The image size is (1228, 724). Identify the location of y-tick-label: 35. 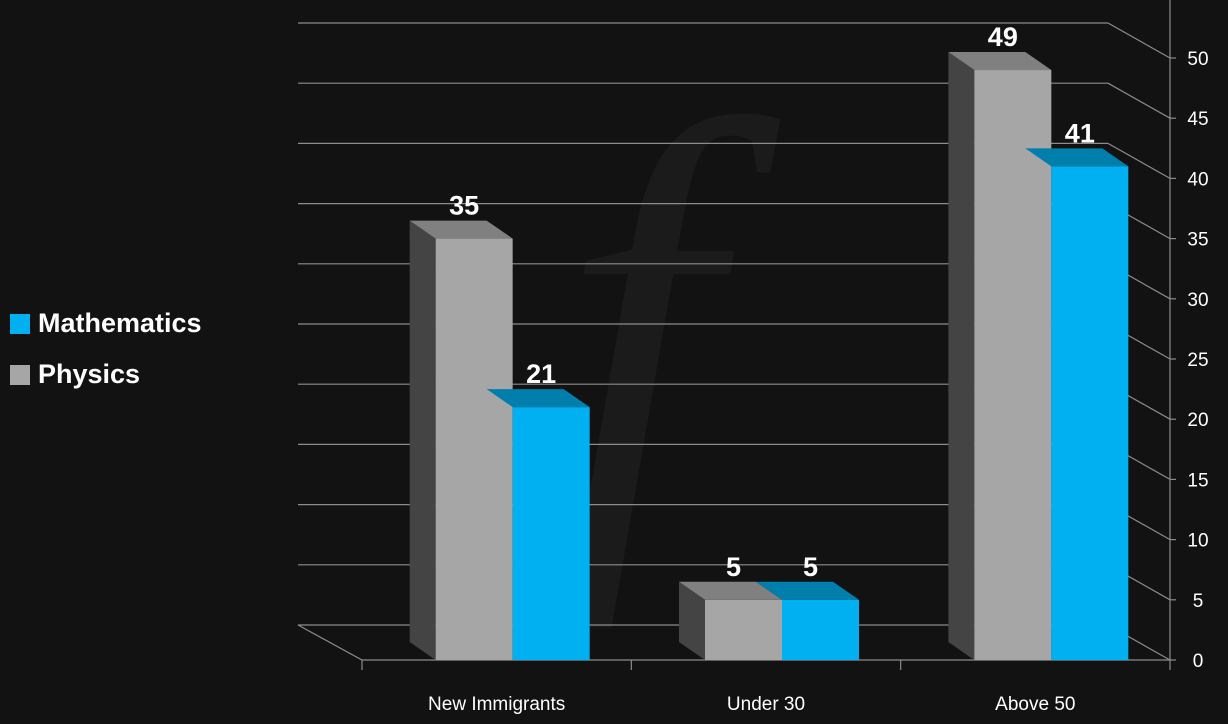
(1197, 240).